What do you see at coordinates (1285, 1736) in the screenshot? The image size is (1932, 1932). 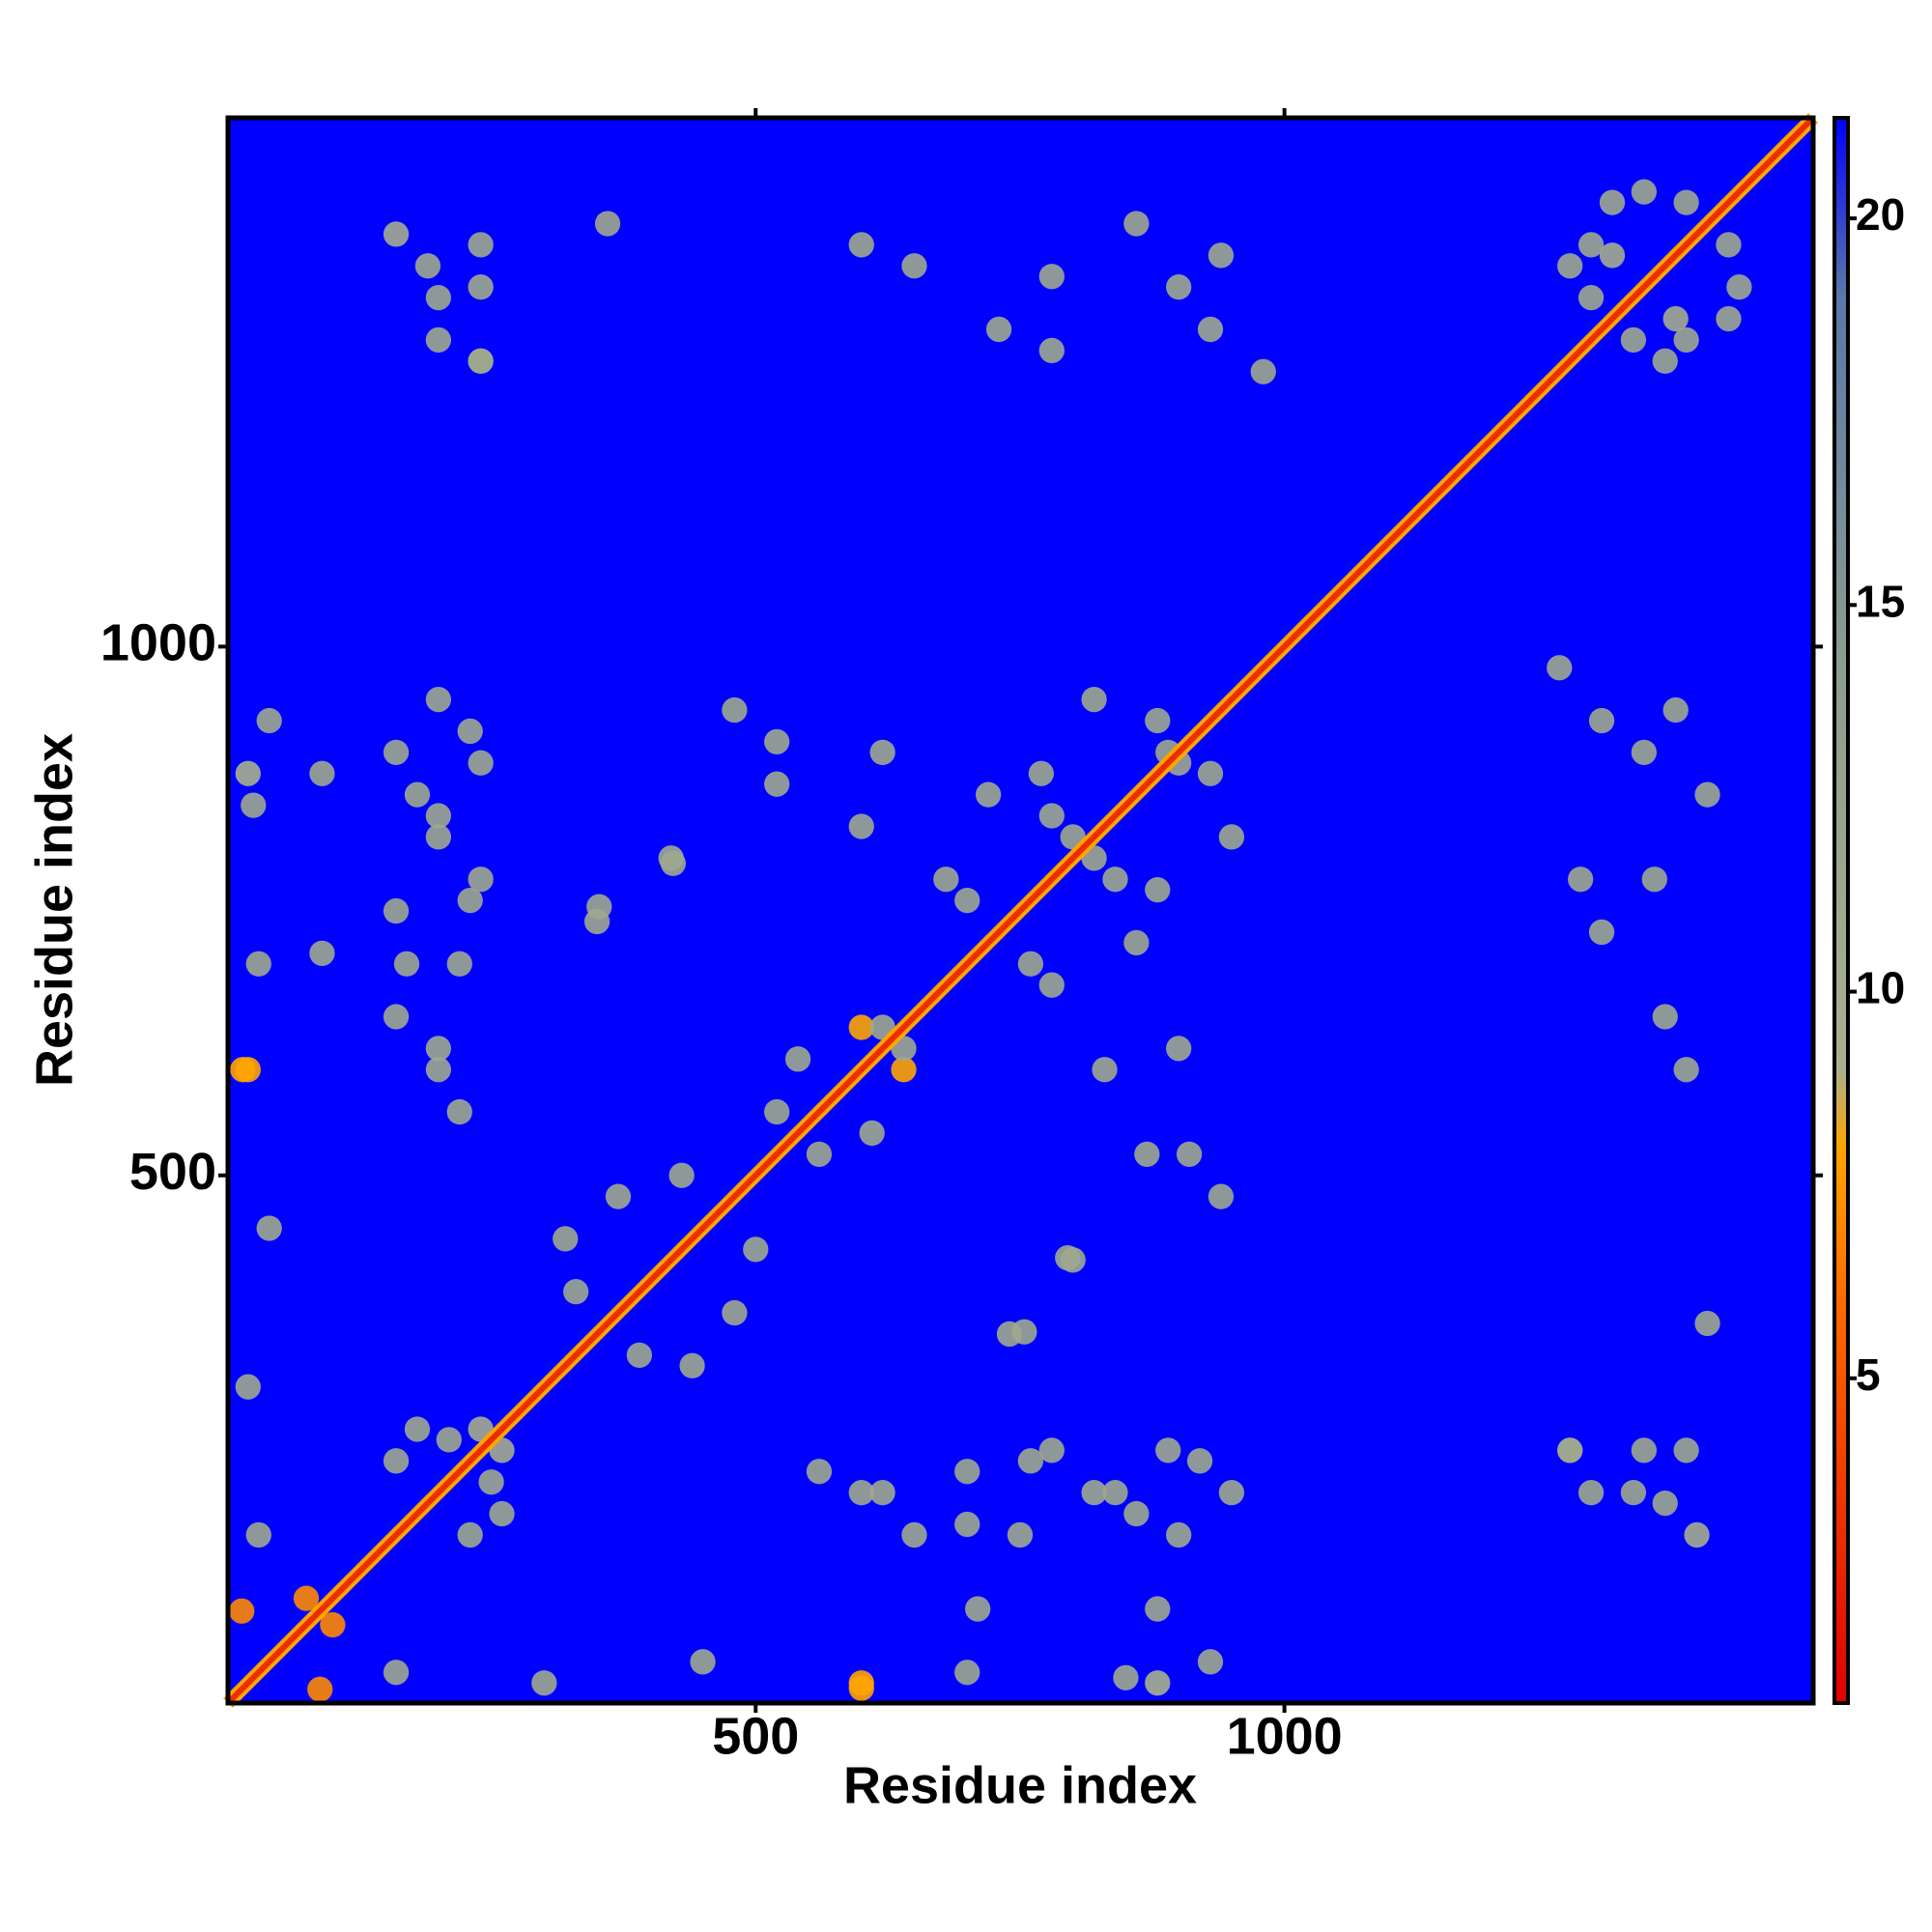 I see `x-tick-label: 1000` at bounding box center [1285, 1736].